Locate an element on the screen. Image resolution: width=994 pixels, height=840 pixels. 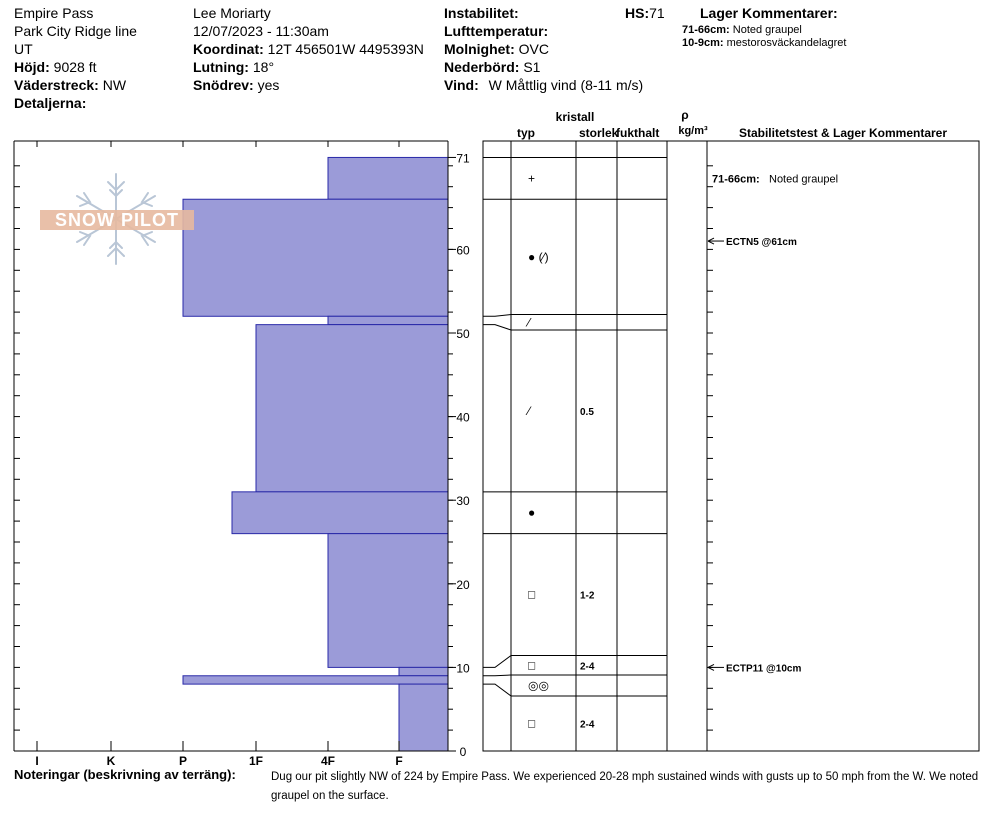
aspect-label: Väderstreck: is located at coordinates (56, 85).